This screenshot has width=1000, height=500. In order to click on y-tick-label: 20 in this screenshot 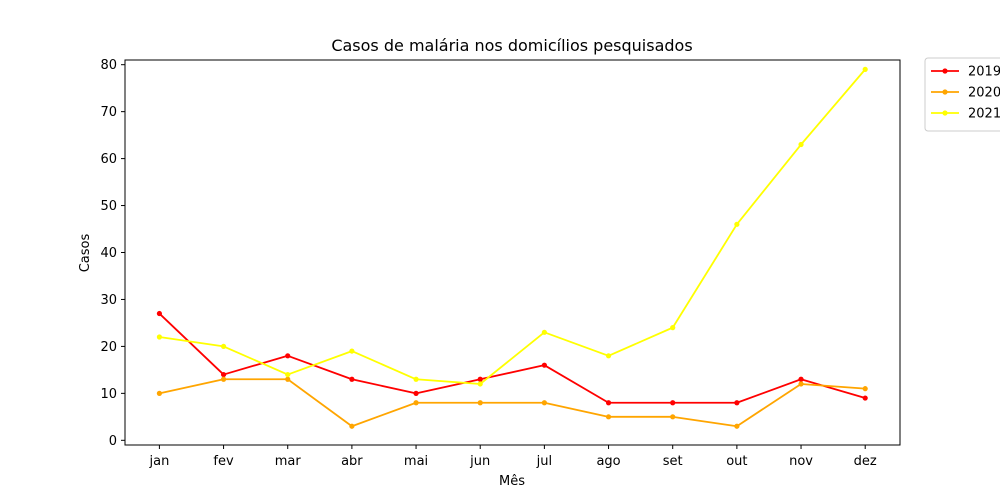, I will do `click(108, 347)`.